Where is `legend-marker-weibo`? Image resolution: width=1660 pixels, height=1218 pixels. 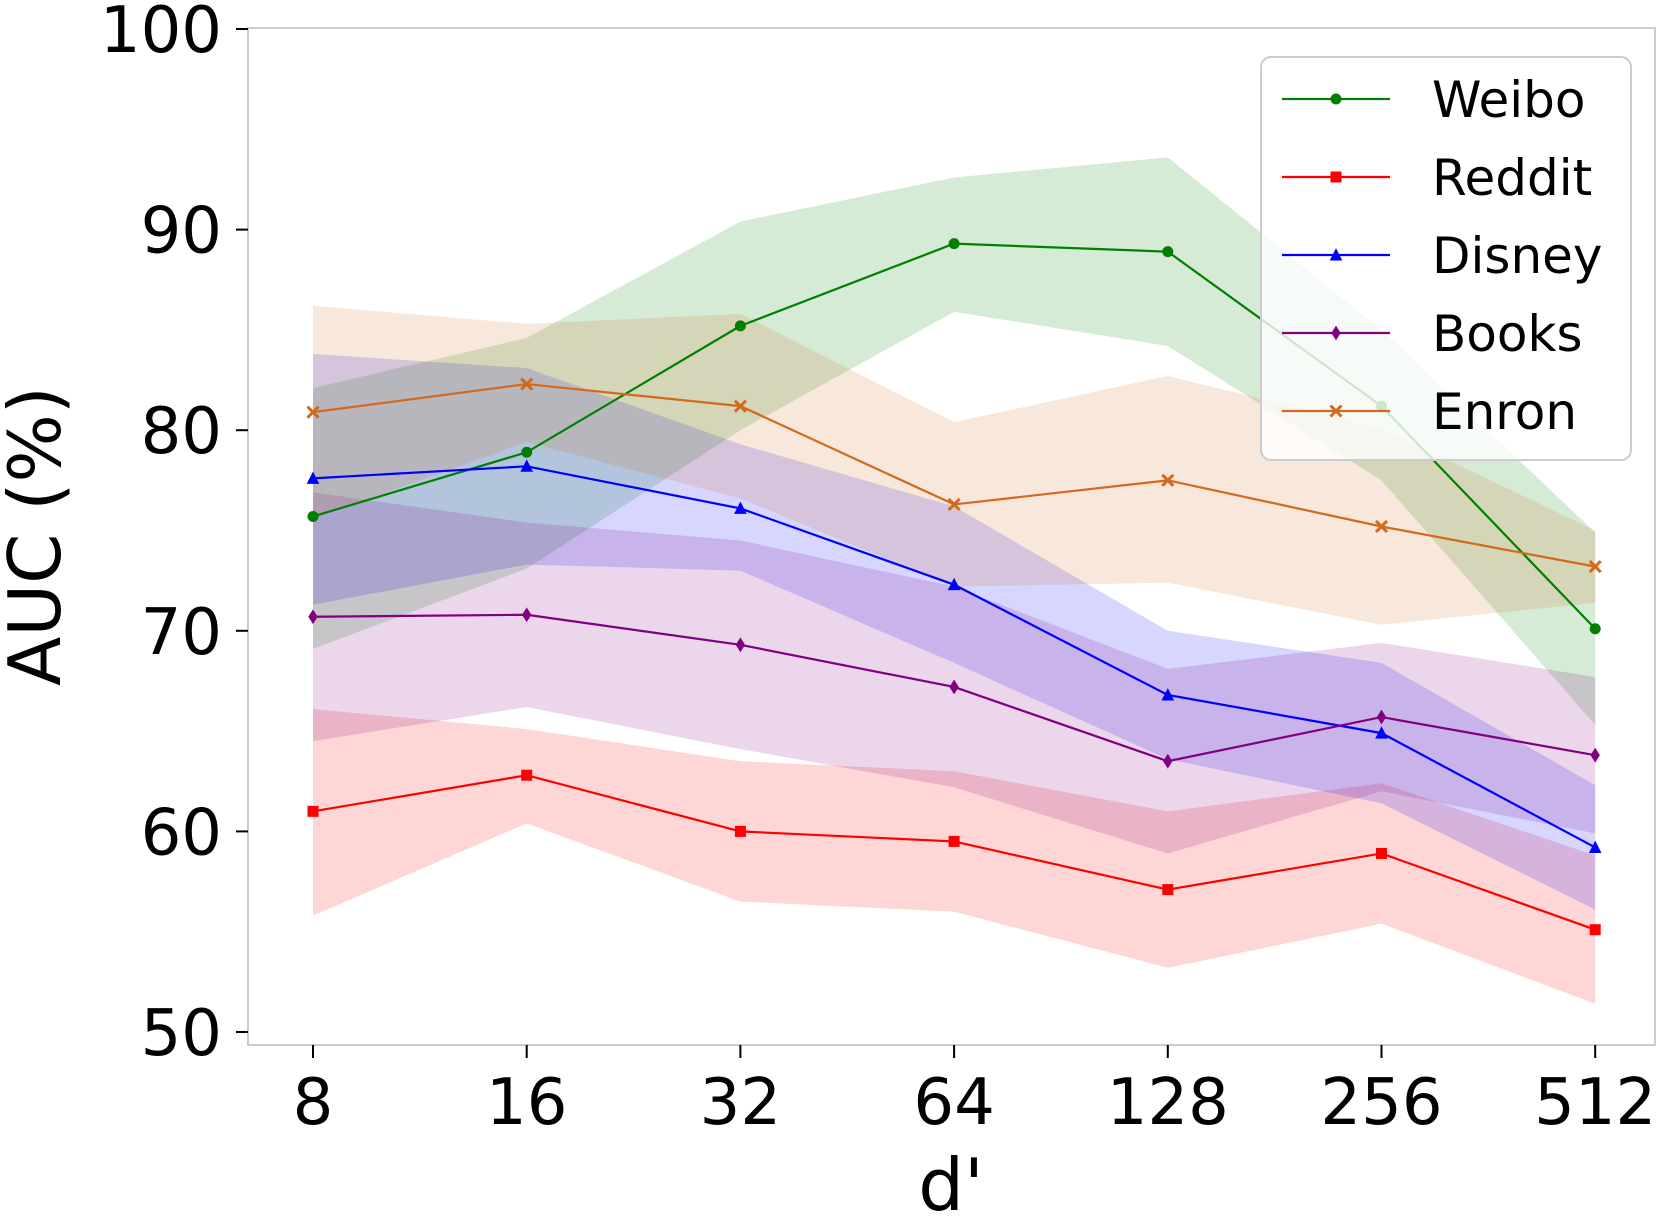 legend-marker-weibo is located at coordinates (1336, 99).